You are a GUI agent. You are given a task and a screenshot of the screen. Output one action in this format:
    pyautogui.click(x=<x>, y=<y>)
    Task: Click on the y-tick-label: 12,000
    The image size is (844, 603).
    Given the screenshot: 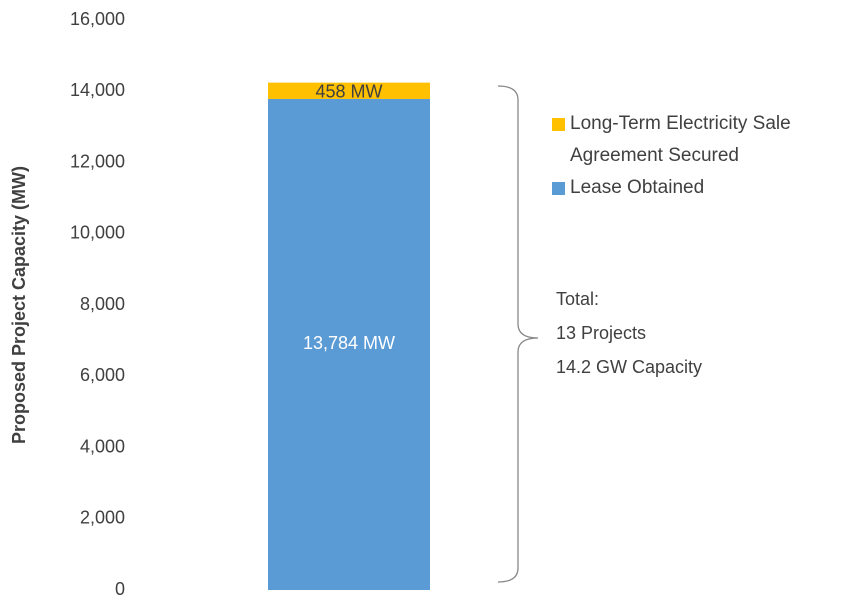 What is the action you would take?
    pyautogui.click(x=97, y=161)
    